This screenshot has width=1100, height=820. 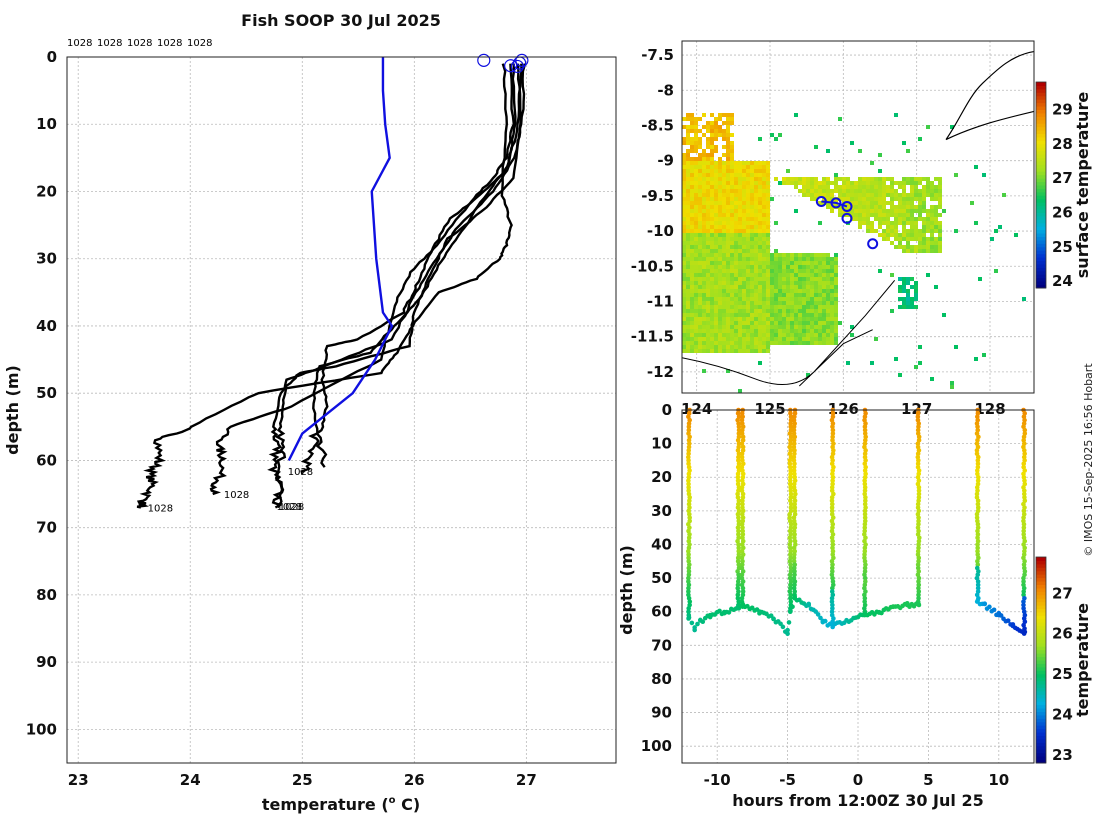 I want to click on colorbar-tick-label: 26, so click(x=1062, y=634).